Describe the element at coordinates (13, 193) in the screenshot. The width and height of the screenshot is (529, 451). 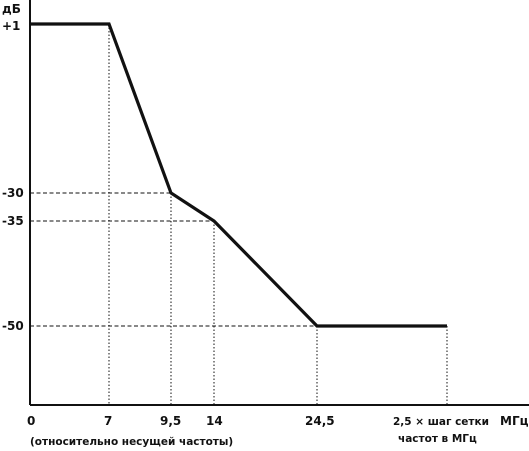
I see `y-tick-label-minus30: -30` at that location.